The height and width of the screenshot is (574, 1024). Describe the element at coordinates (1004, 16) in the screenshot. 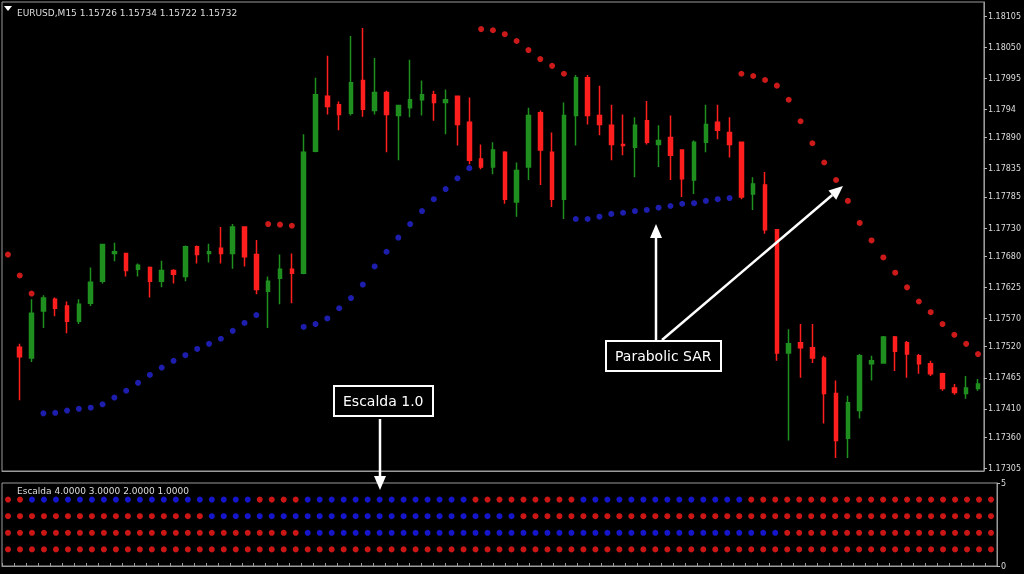

I see `y-tick-label: 1.18105` at that location.